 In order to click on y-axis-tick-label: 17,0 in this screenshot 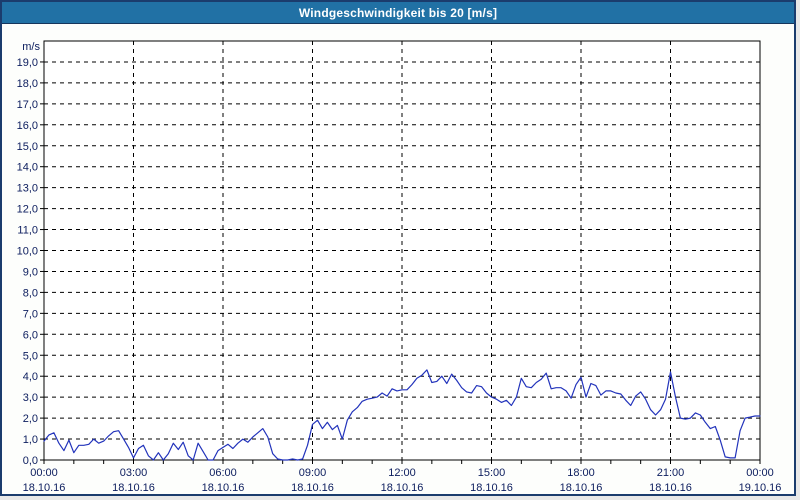, I will do `click(27, 105)`.